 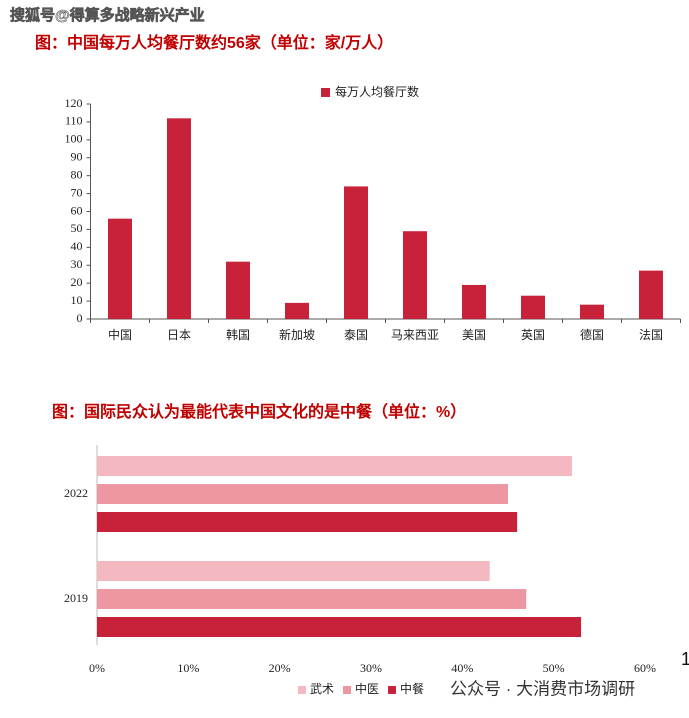 What do you see at coordinates (120, 334) in the screenshot?
I see `x-tick-label: 中国` at bounding box center [120, 334].